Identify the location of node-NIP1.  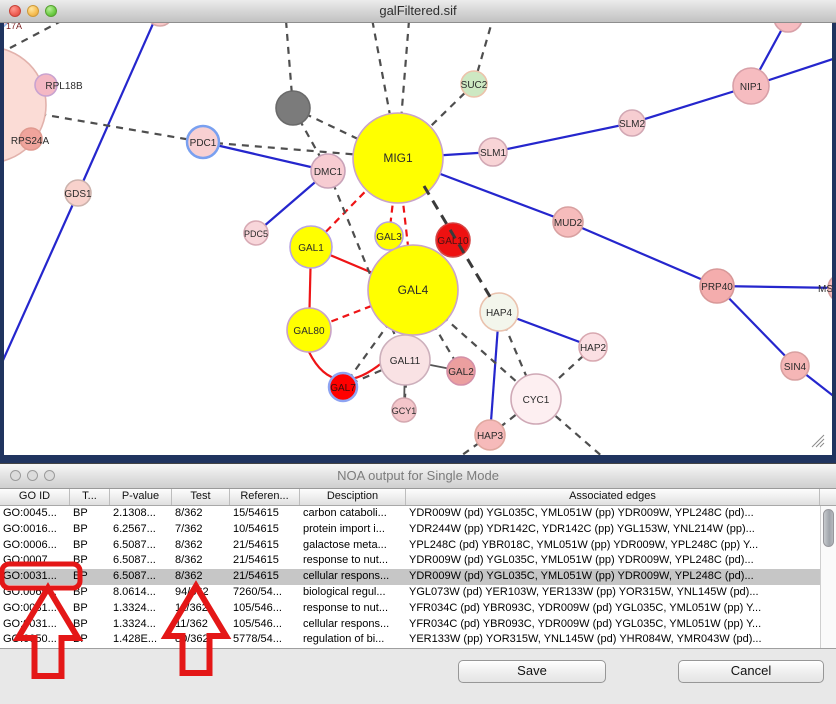
(751, 86).